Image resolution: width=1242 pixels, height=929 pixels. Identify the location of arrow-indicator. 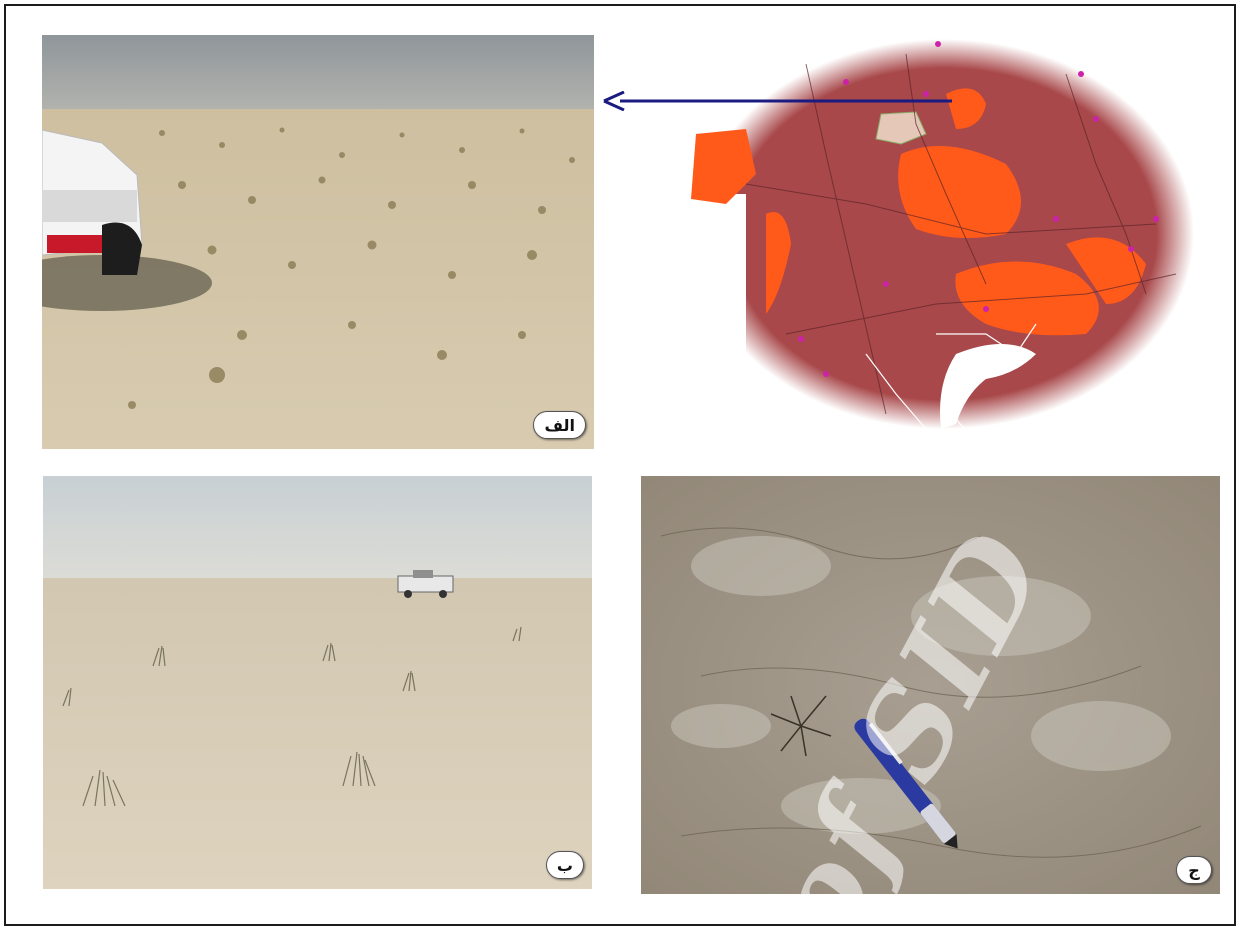
(777, 101).